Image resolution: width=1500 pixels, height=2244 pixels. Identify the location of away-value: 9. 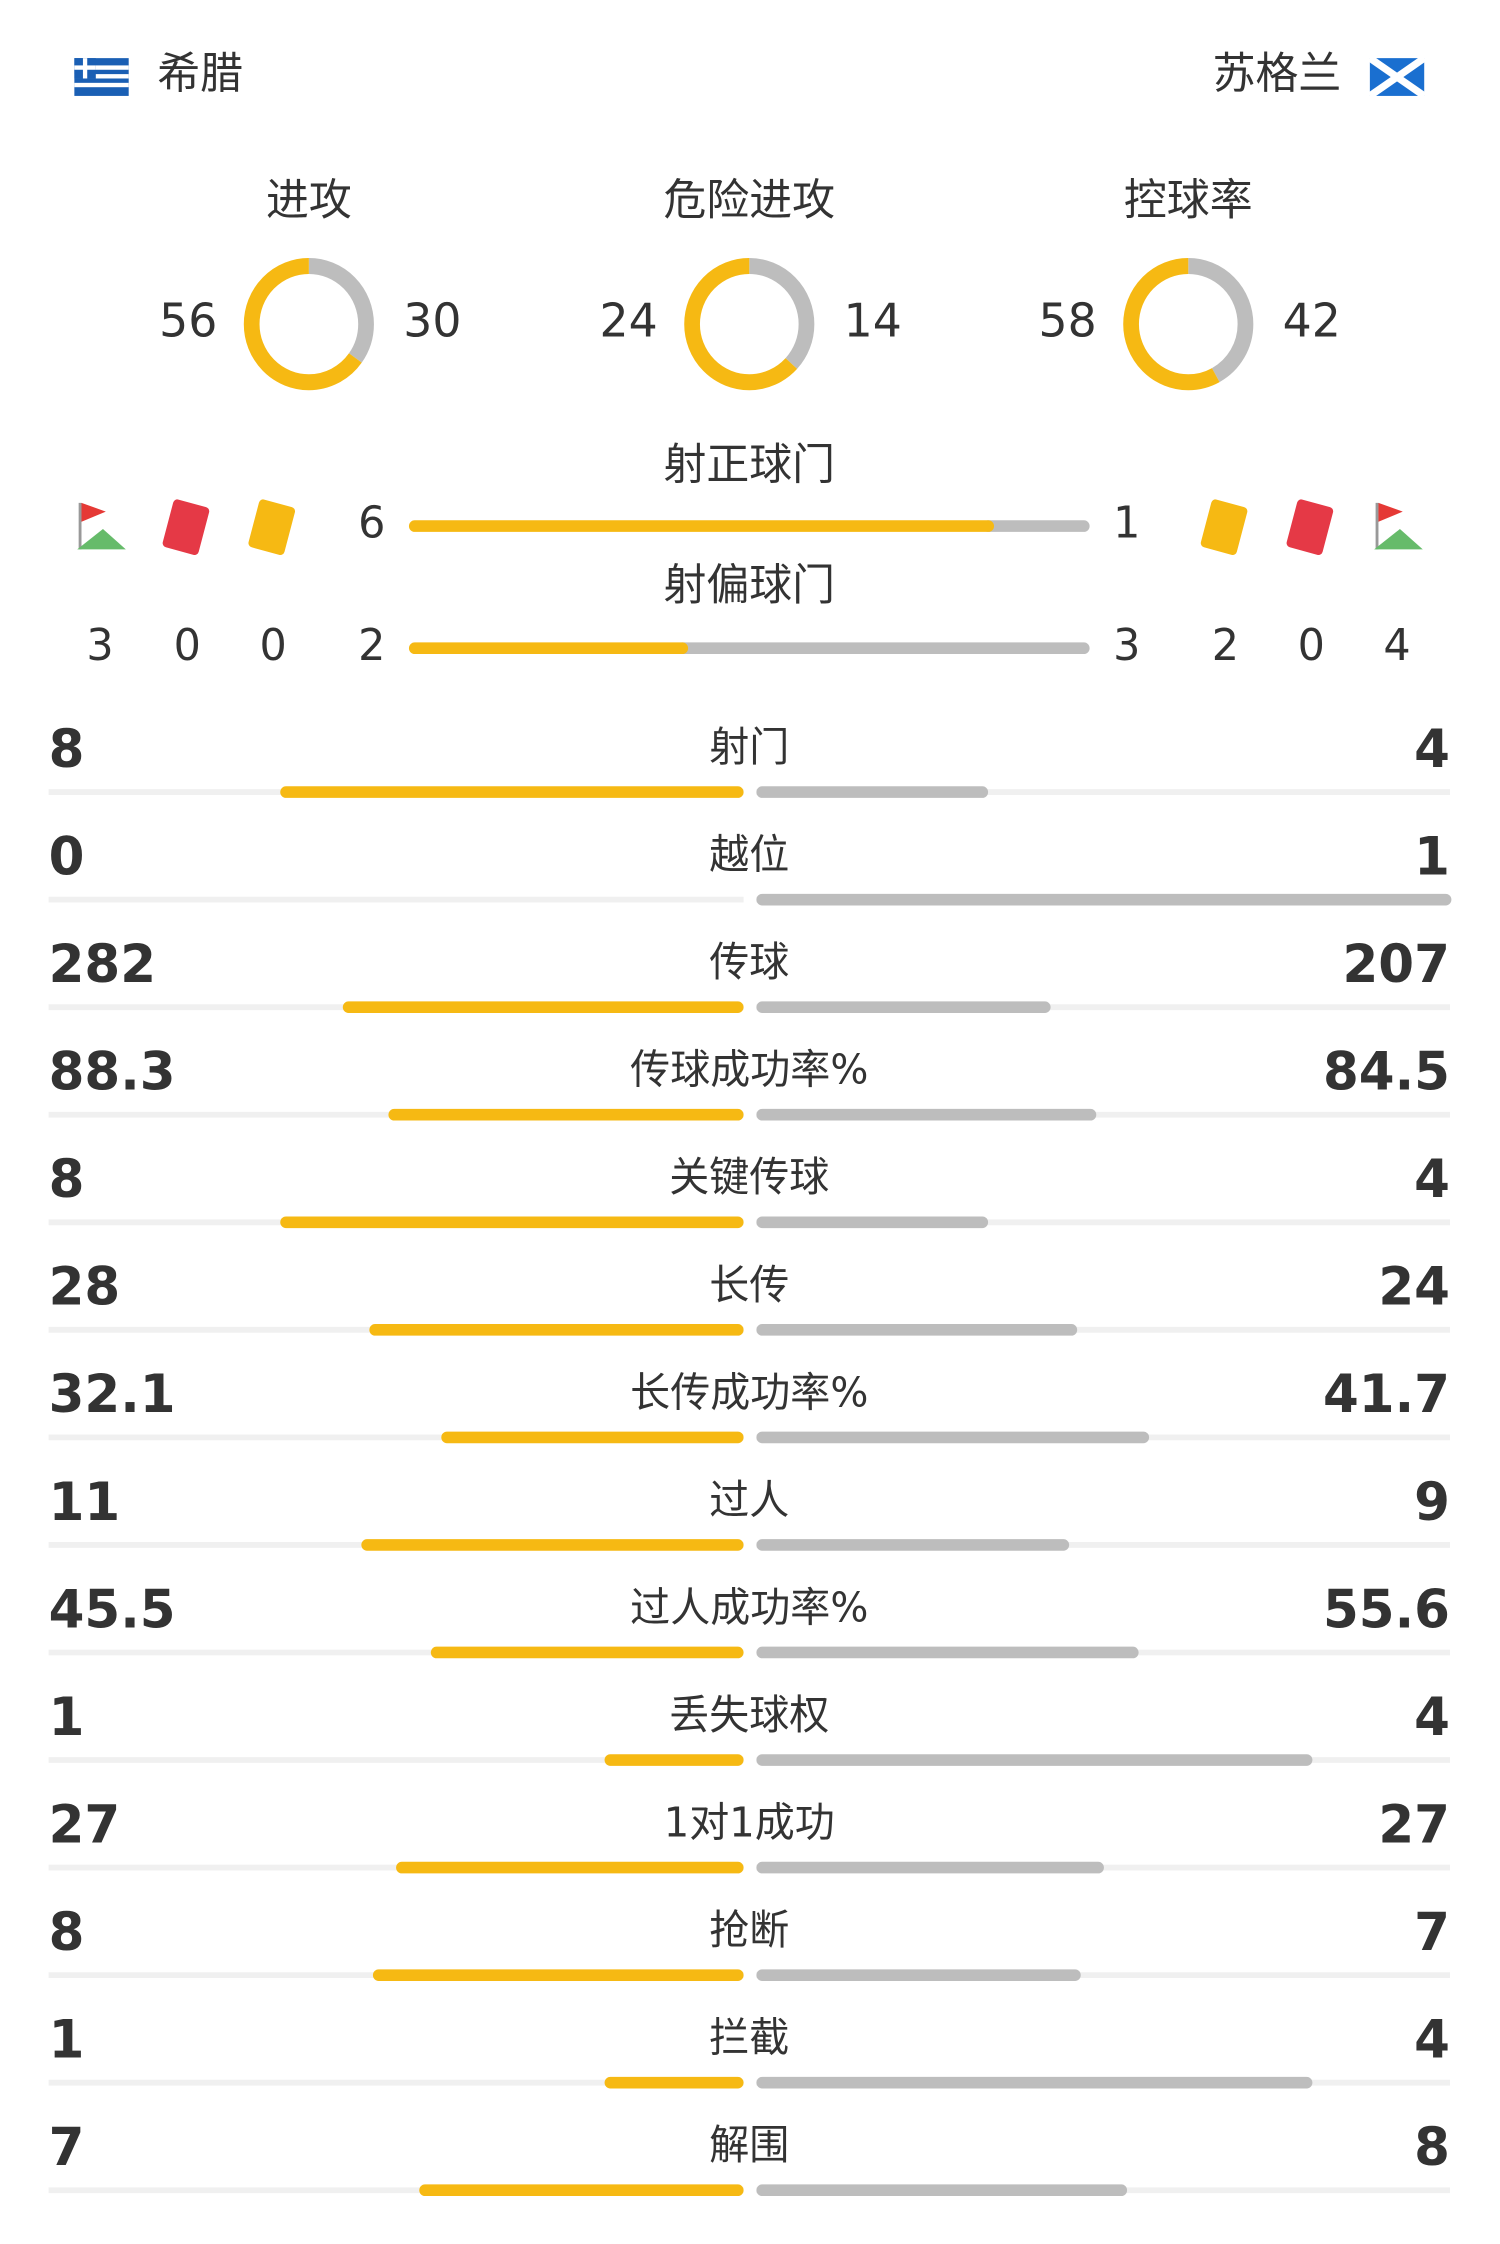
(1432, 1502).